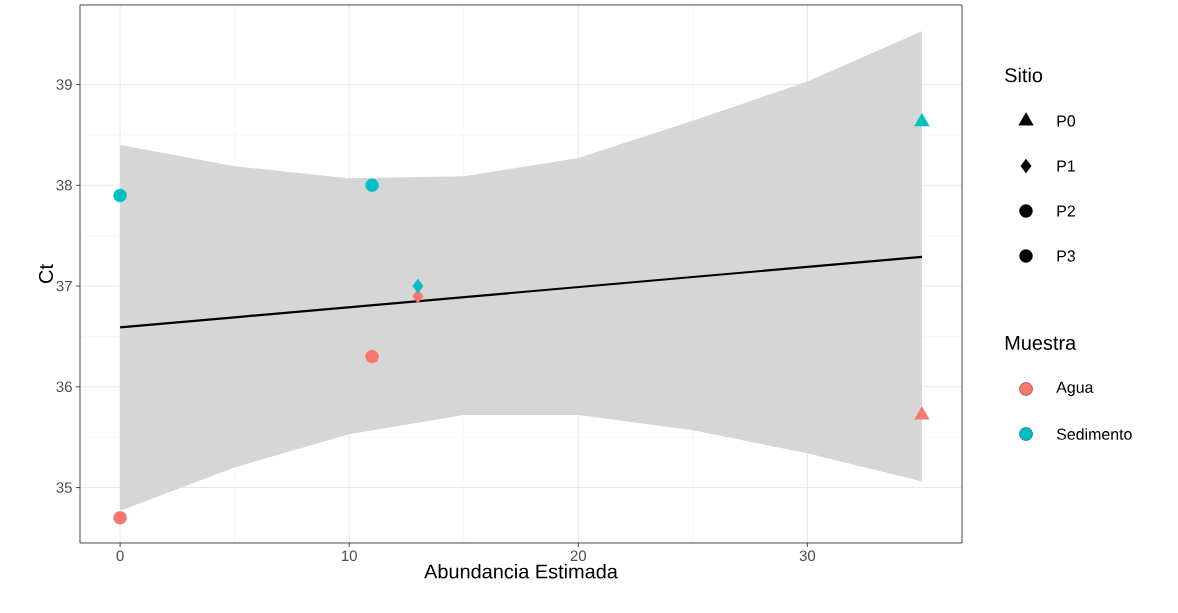 The height and width of the screenshot is (613, 1178). Describe the element at coordinates (1094, 434) in the screenshot. I see `legend-label: Sedimento` at that location.